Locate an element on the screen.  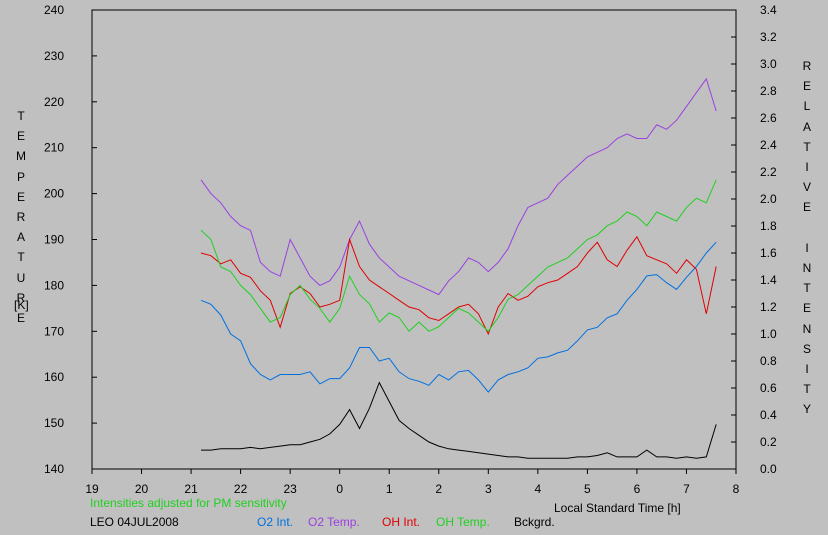
right-axis-title-letter: Y is located at coordinates (806, 409).